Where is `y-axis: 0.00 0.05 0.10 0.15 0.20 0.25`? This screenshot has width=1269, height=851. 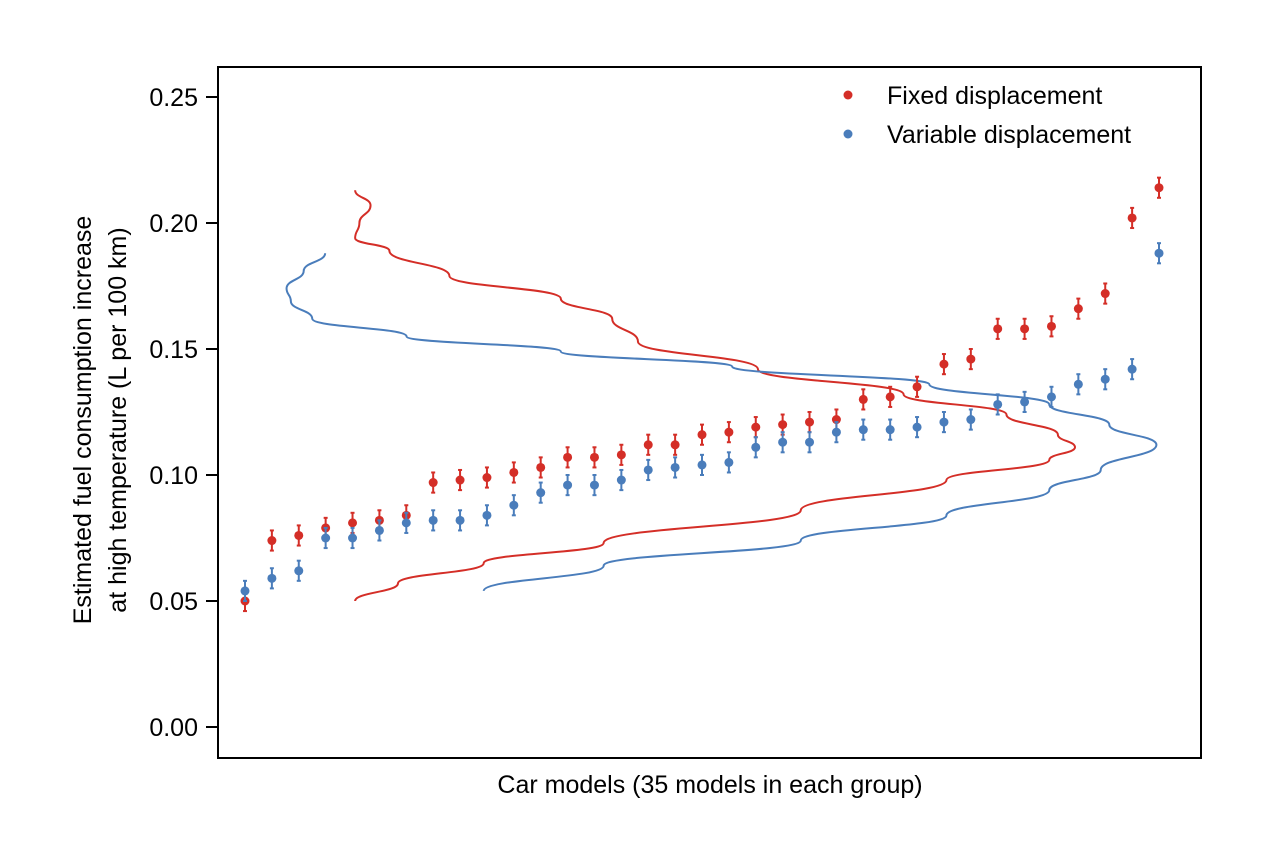 y-axis: 0.00 0.05 0.10 0.15 0.20 0.25 is located at coordinates (183, 413).